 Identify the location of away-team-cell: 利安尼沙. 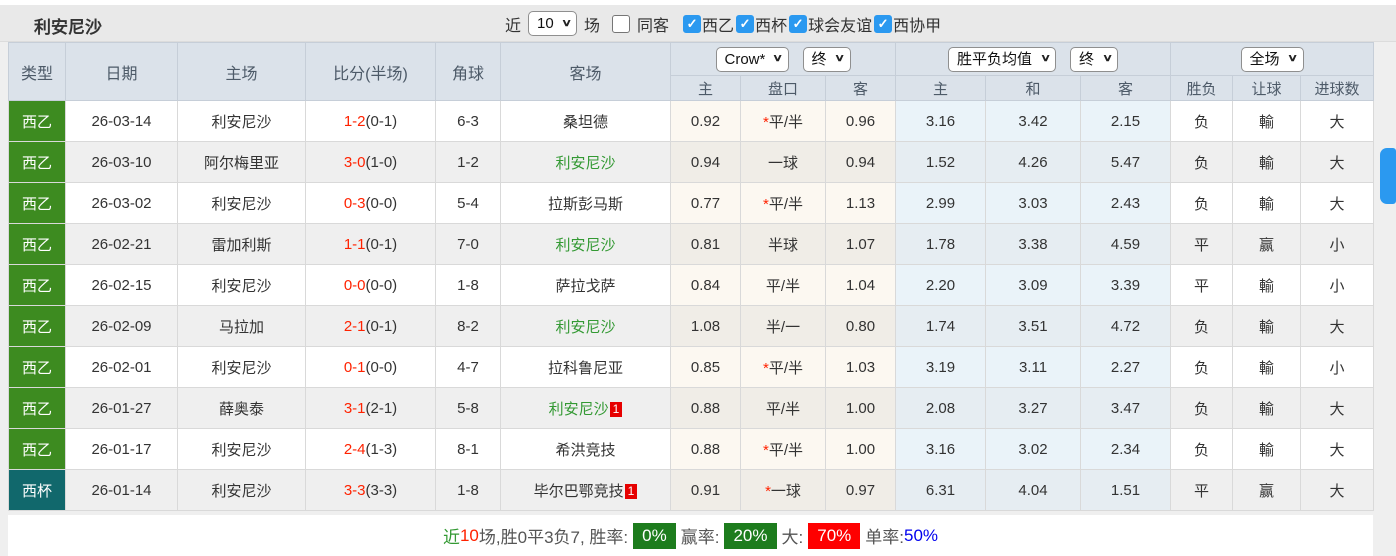
(585, 162).